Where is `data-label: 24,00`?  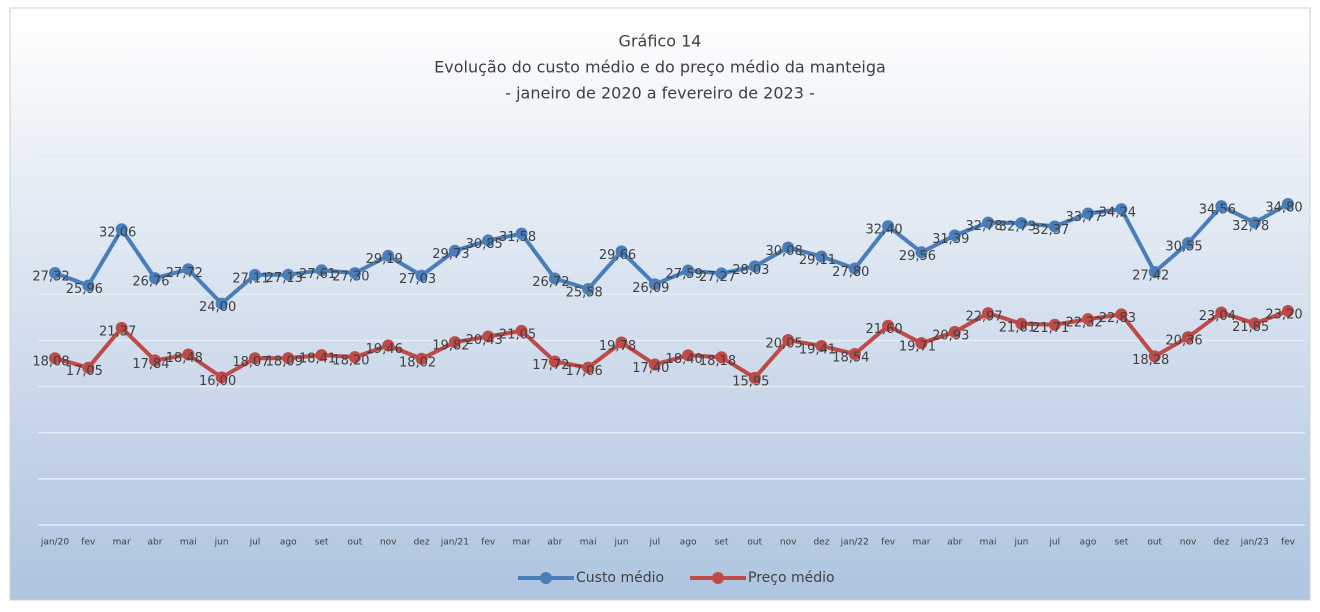 data-label: 24,00 is located at coordinates (217, 307).